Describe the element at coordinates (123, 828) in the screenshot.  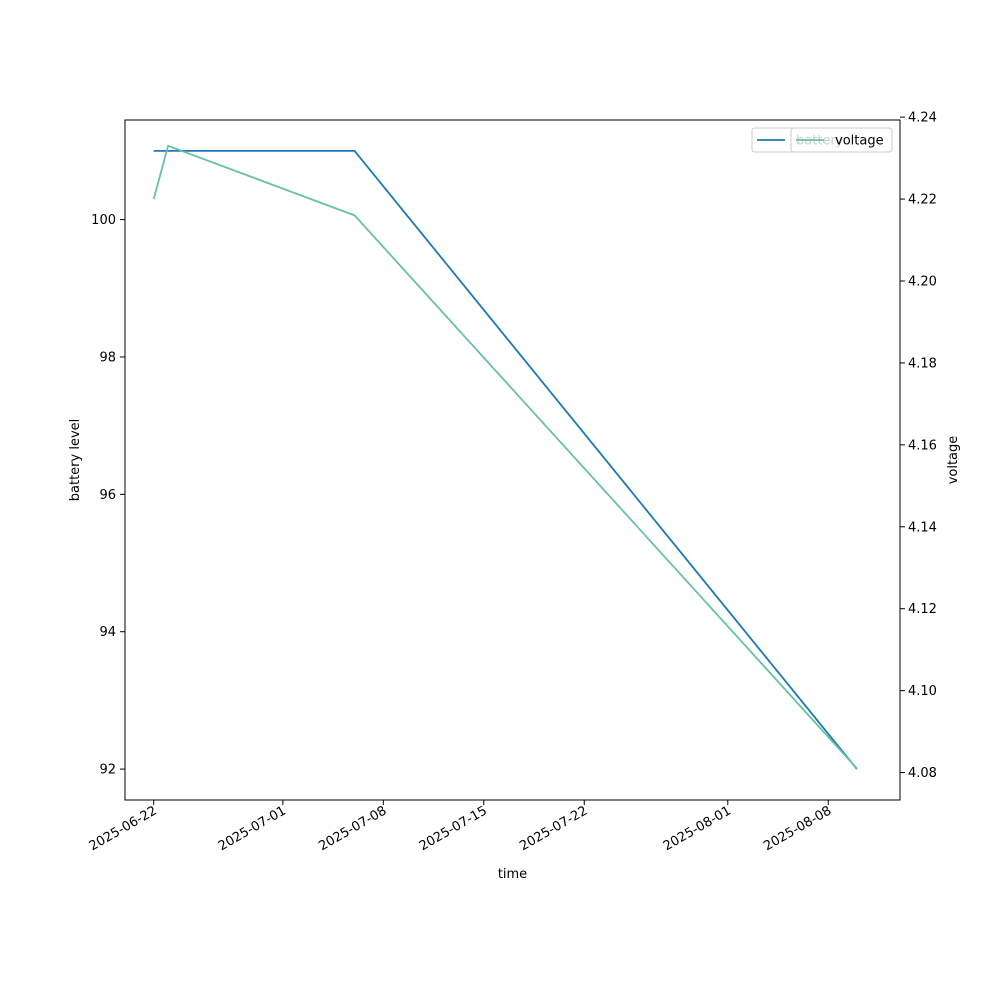
I see `x-tick-label: 2025-06-22` at that location.